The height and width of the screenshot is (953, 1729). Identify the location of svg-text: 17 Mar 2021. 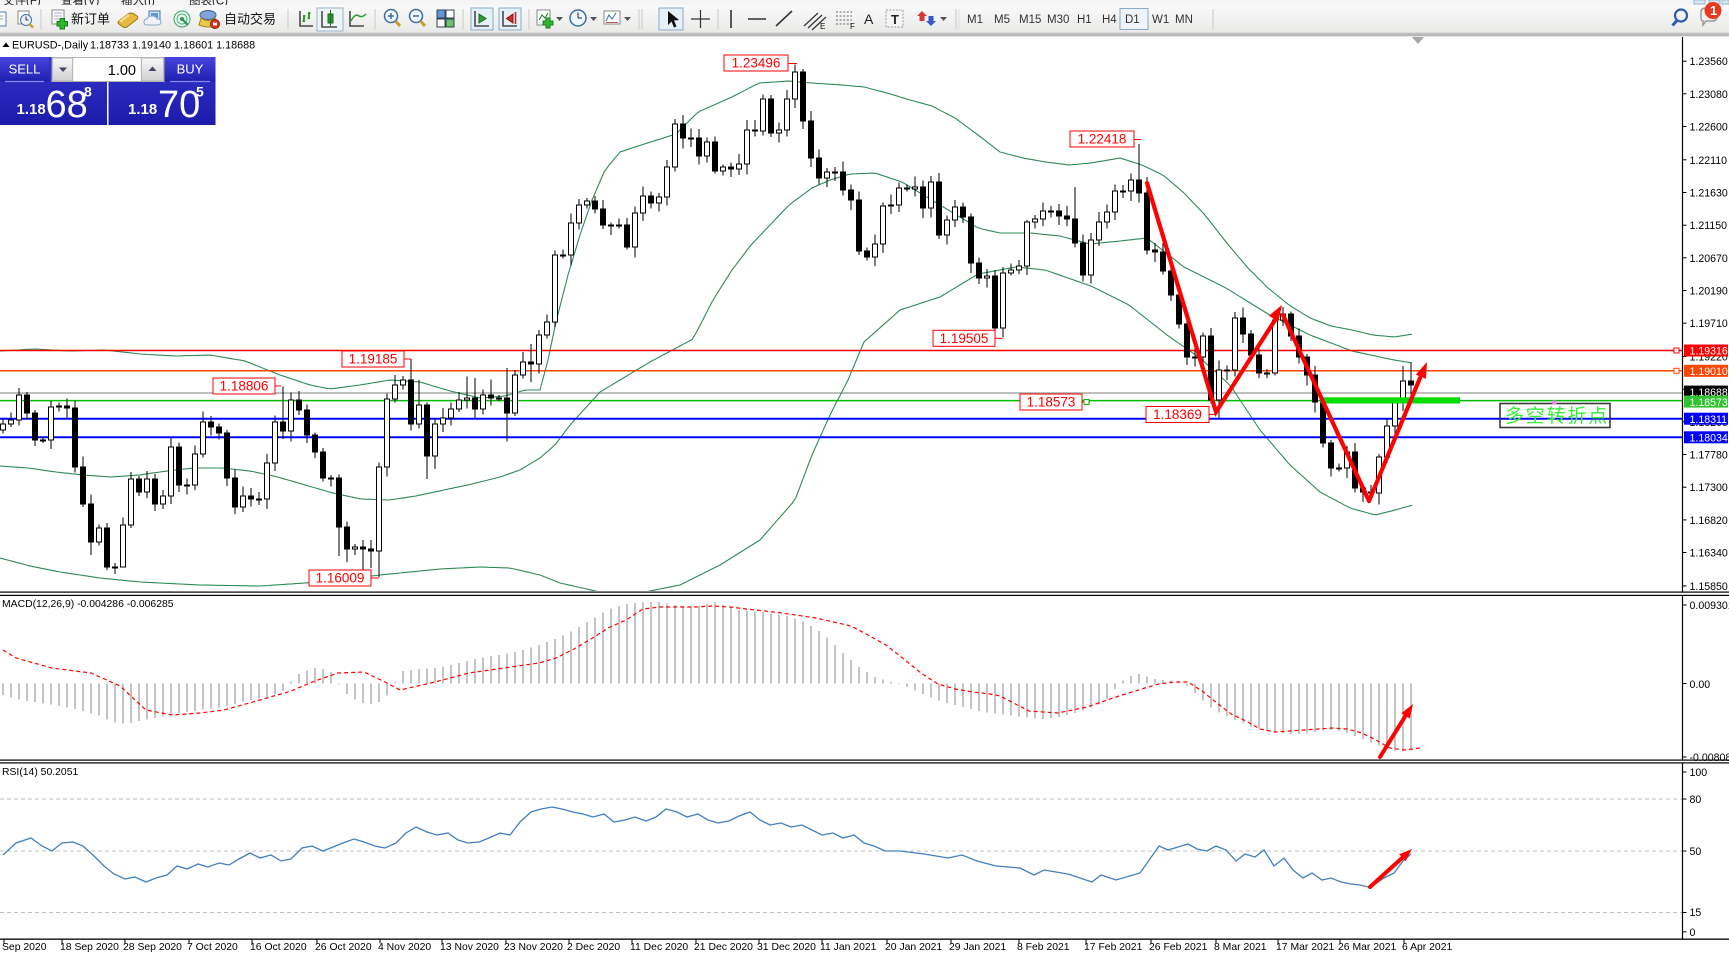
(1305, 947).